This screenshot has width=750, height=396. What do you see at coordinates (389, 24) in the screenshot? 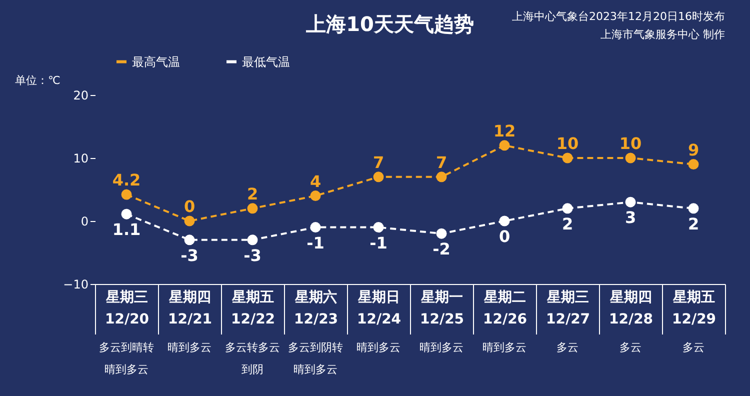
I see `chart-title: 上海10天天气趋势` at bounding box center [389, 24].